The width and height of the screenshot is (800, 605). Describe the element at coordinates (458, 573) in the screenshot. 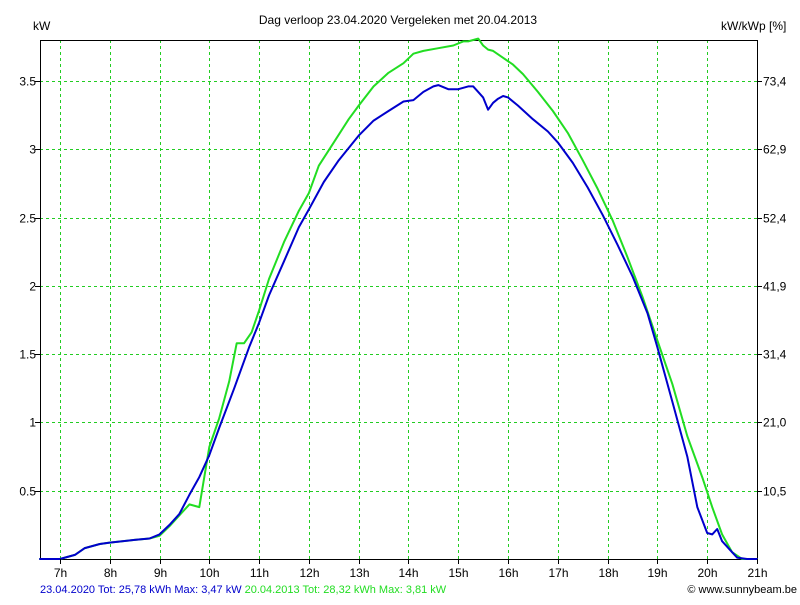

I see `x-tick-label: 15h` at that location.